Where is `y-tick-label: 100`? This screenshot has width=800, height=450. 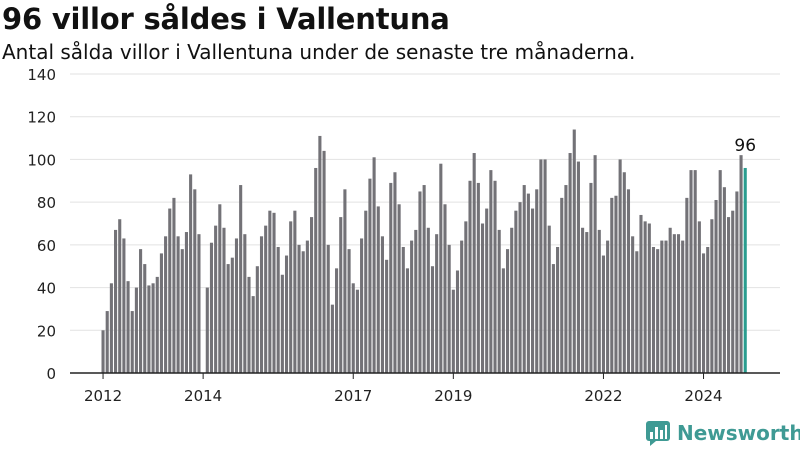
y-tick-label: 100 is located at coordinates (41, 160).